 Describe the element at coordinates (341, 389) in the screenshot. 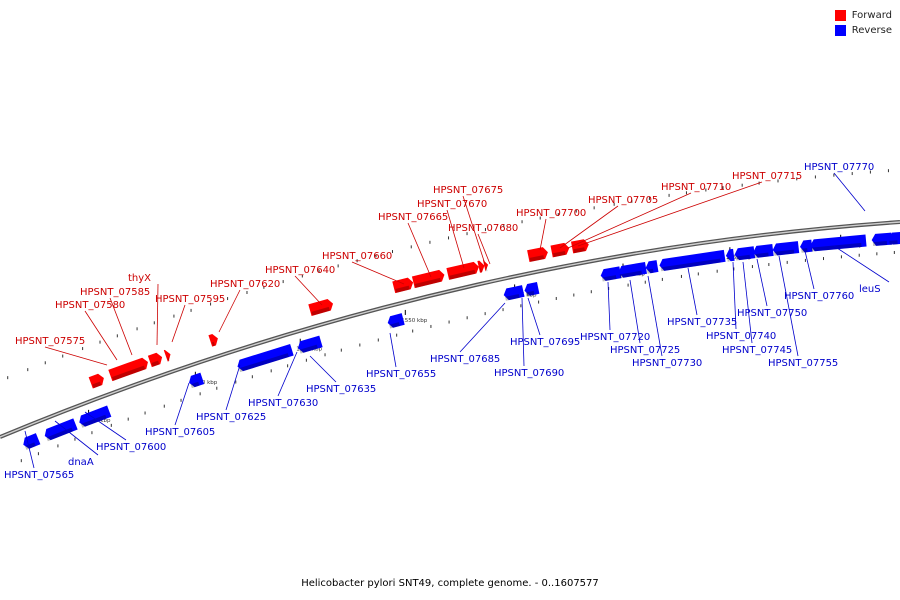

I see `reverse-gene-label: HPSNT_07635` at that location.